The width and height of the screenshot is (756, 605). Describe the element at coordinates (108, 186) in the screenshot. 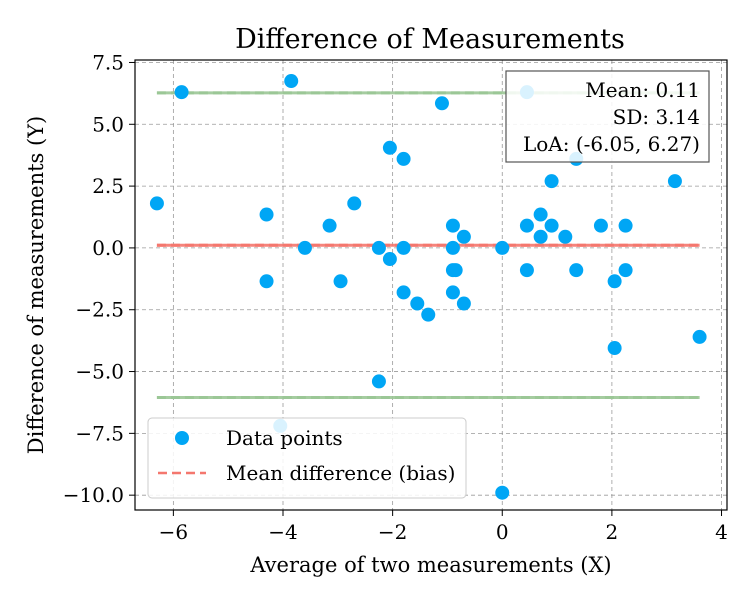

I see `y-tick-label-2: 2.5` at that location.